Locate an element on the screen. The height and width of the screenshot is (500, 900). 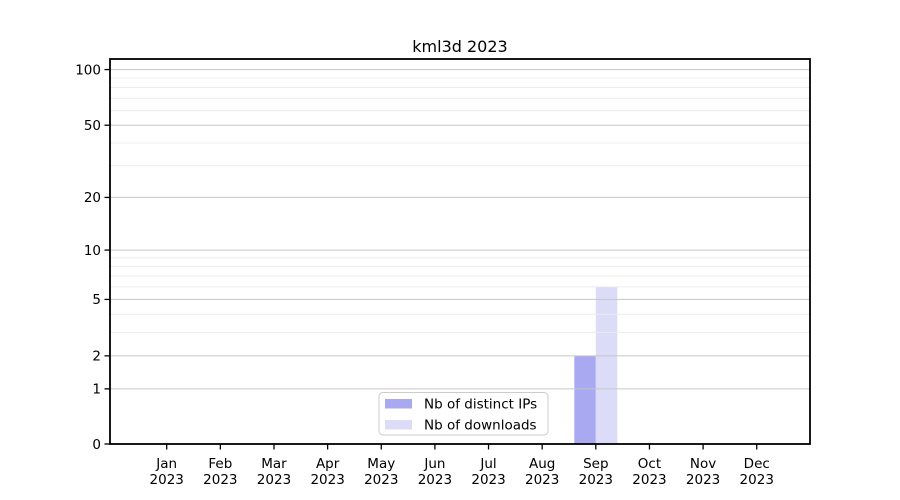
x-tick-label-month-jun: Jun is located at coordinates (434, 464).